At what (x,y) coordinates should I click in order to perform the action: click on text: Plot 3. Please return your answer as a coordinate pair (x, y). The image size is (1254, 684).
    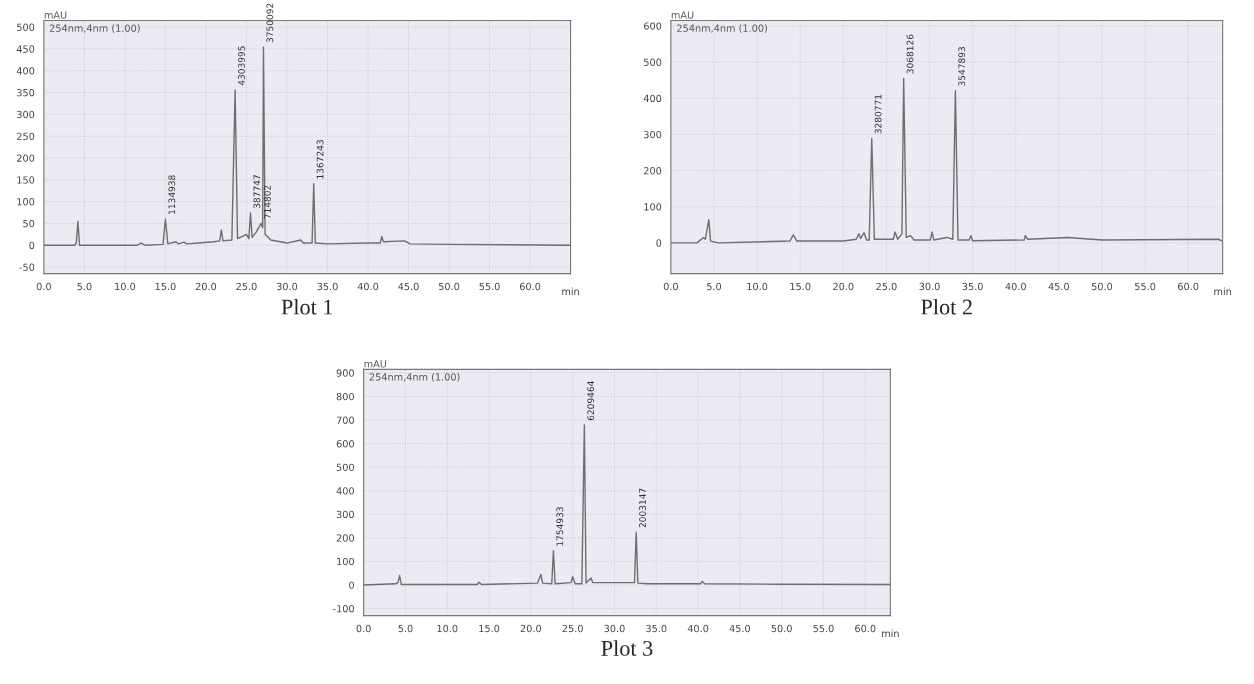
    Looking at the image, I should click on (627, 648).